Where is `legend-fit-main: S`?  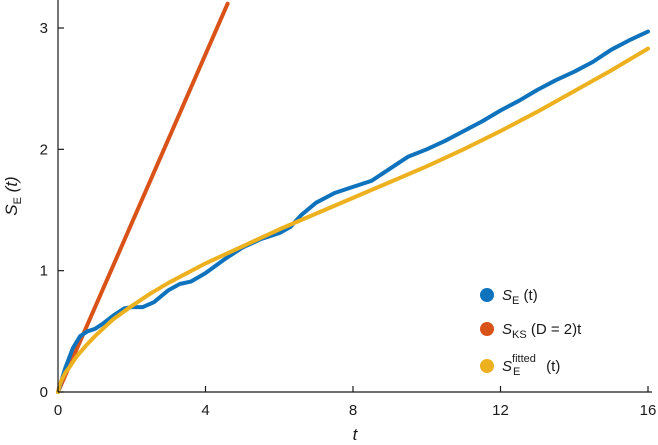 legend-fit-main: S is located at coordinates (507, 366).